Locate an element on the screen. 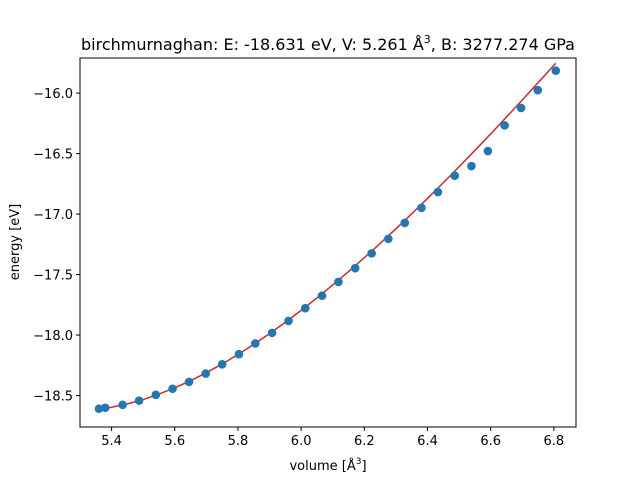 The image size is (640, 480). chart-title-rest: , B: 3277.274 GPa is located at coordinates (503, 44).